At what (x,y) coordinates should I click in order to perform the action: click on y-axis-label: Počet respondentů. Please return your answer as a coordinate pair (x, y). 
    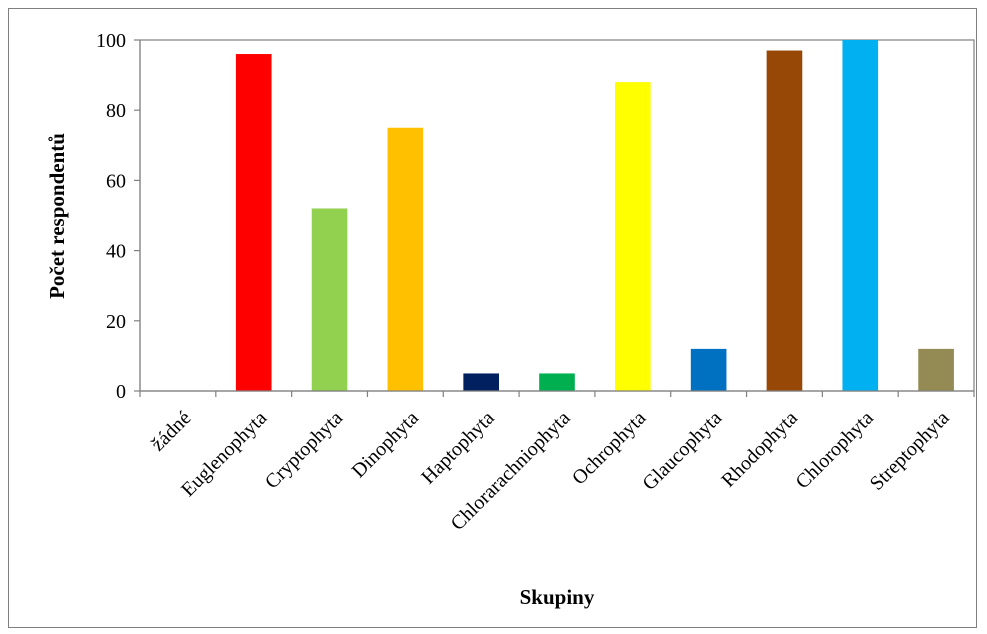
    Looking at the image, I should click on (57, 216).